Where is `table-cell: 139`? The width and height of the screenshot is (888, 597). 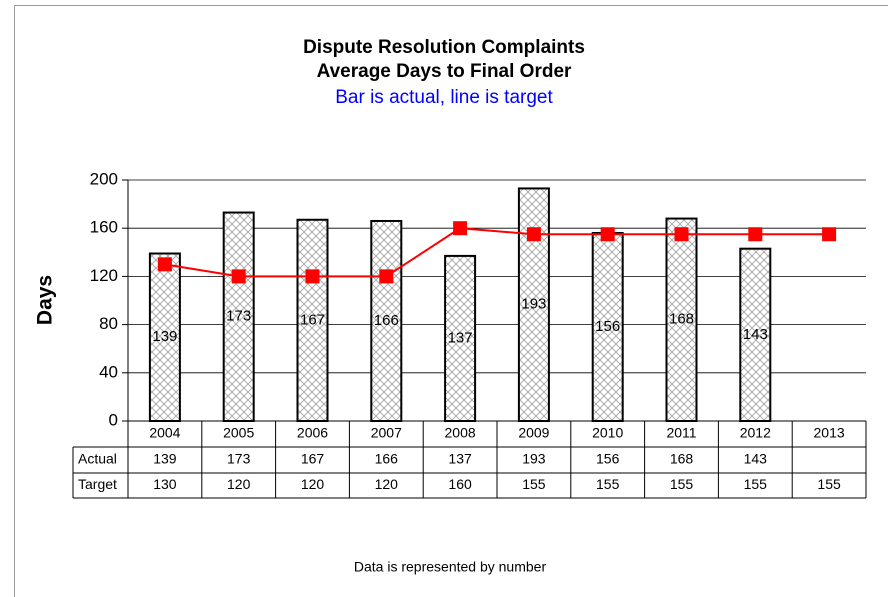
table-cell: 139 is located at coordinates (165, 459).